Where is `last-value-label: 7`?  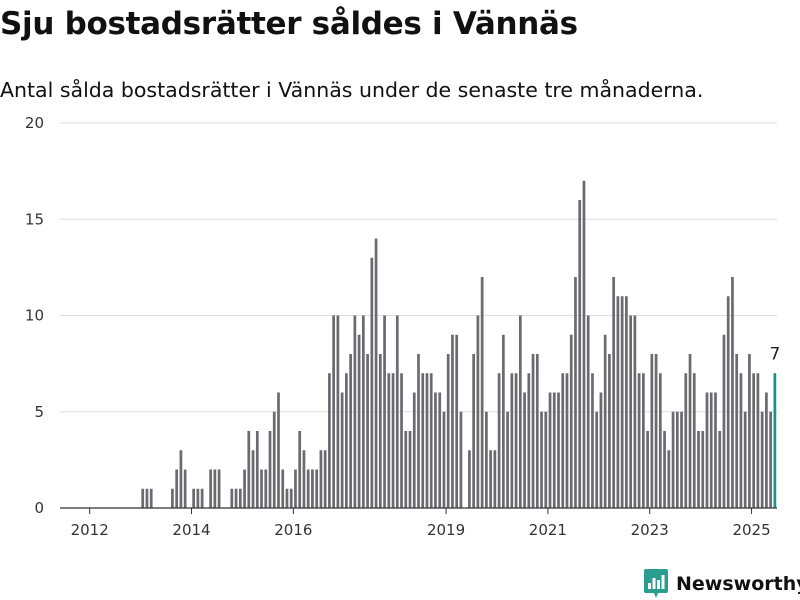
last-value-label: 7 is located at coordinates (774, 354).